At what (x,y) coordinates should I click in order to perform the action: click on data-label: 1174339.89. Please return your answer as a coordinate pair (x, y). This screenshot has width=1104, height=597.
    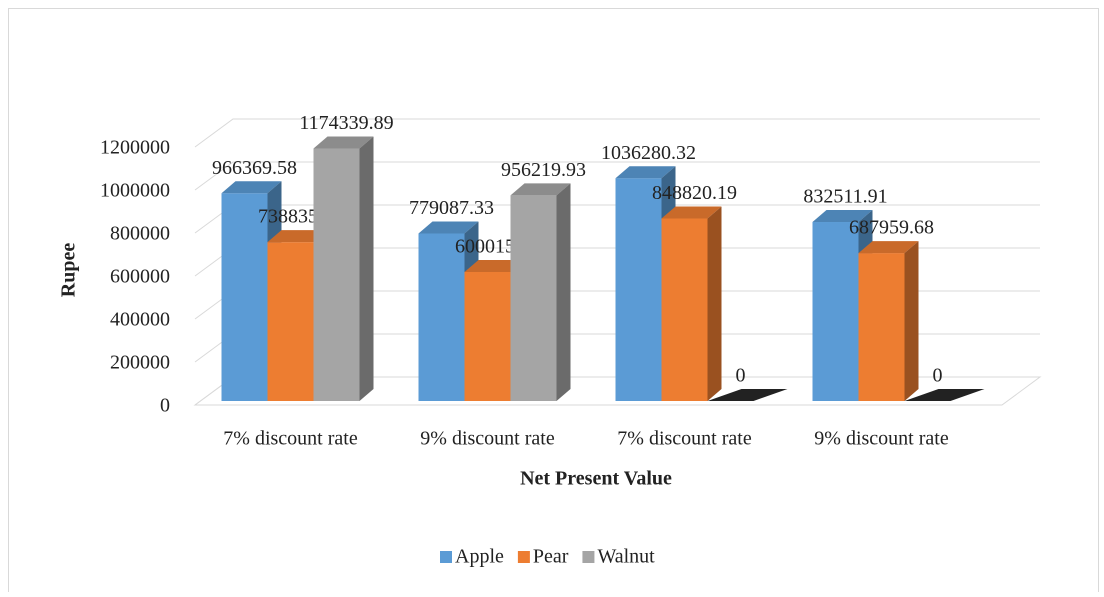
    Looking at the image, I should click on (346, 123).